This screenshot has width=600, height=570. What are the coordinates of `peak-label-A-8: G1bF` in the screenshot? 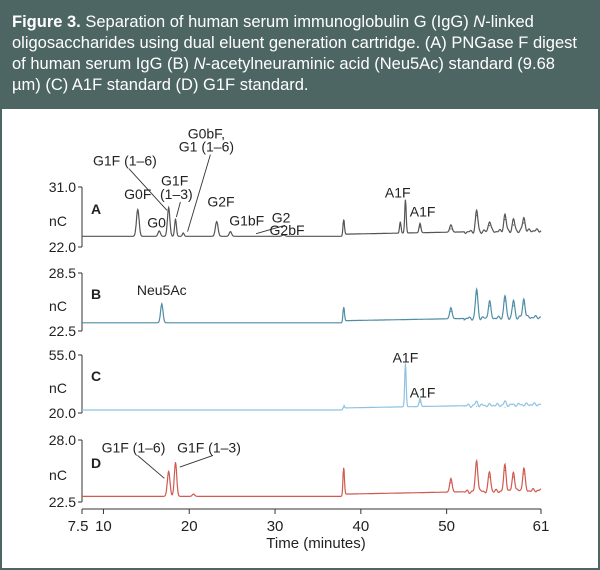 It's located at (246, 221).